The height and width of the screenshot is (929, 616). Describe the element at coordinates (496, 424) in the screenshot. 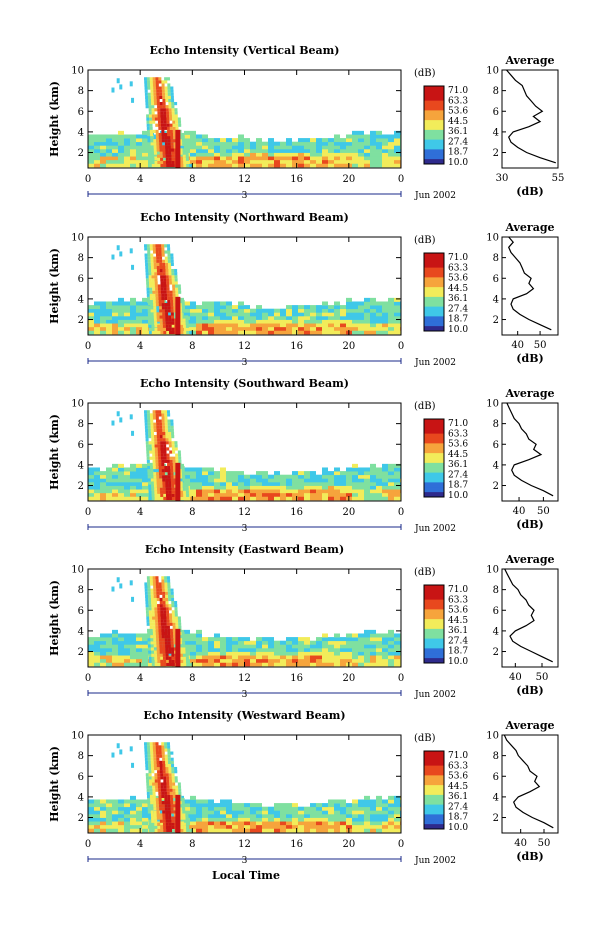

I see `profile-y-tick-label: 8` at that location.